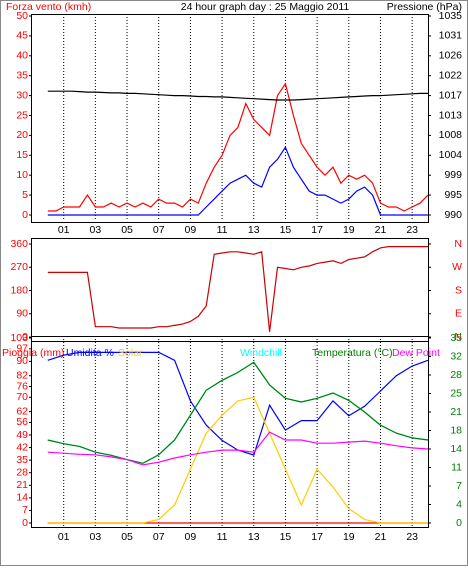  What do you see at coordinates (451, 115) in the screenshot?
I see `y2-tick-label: 1013` at bounding box center [451, 115].